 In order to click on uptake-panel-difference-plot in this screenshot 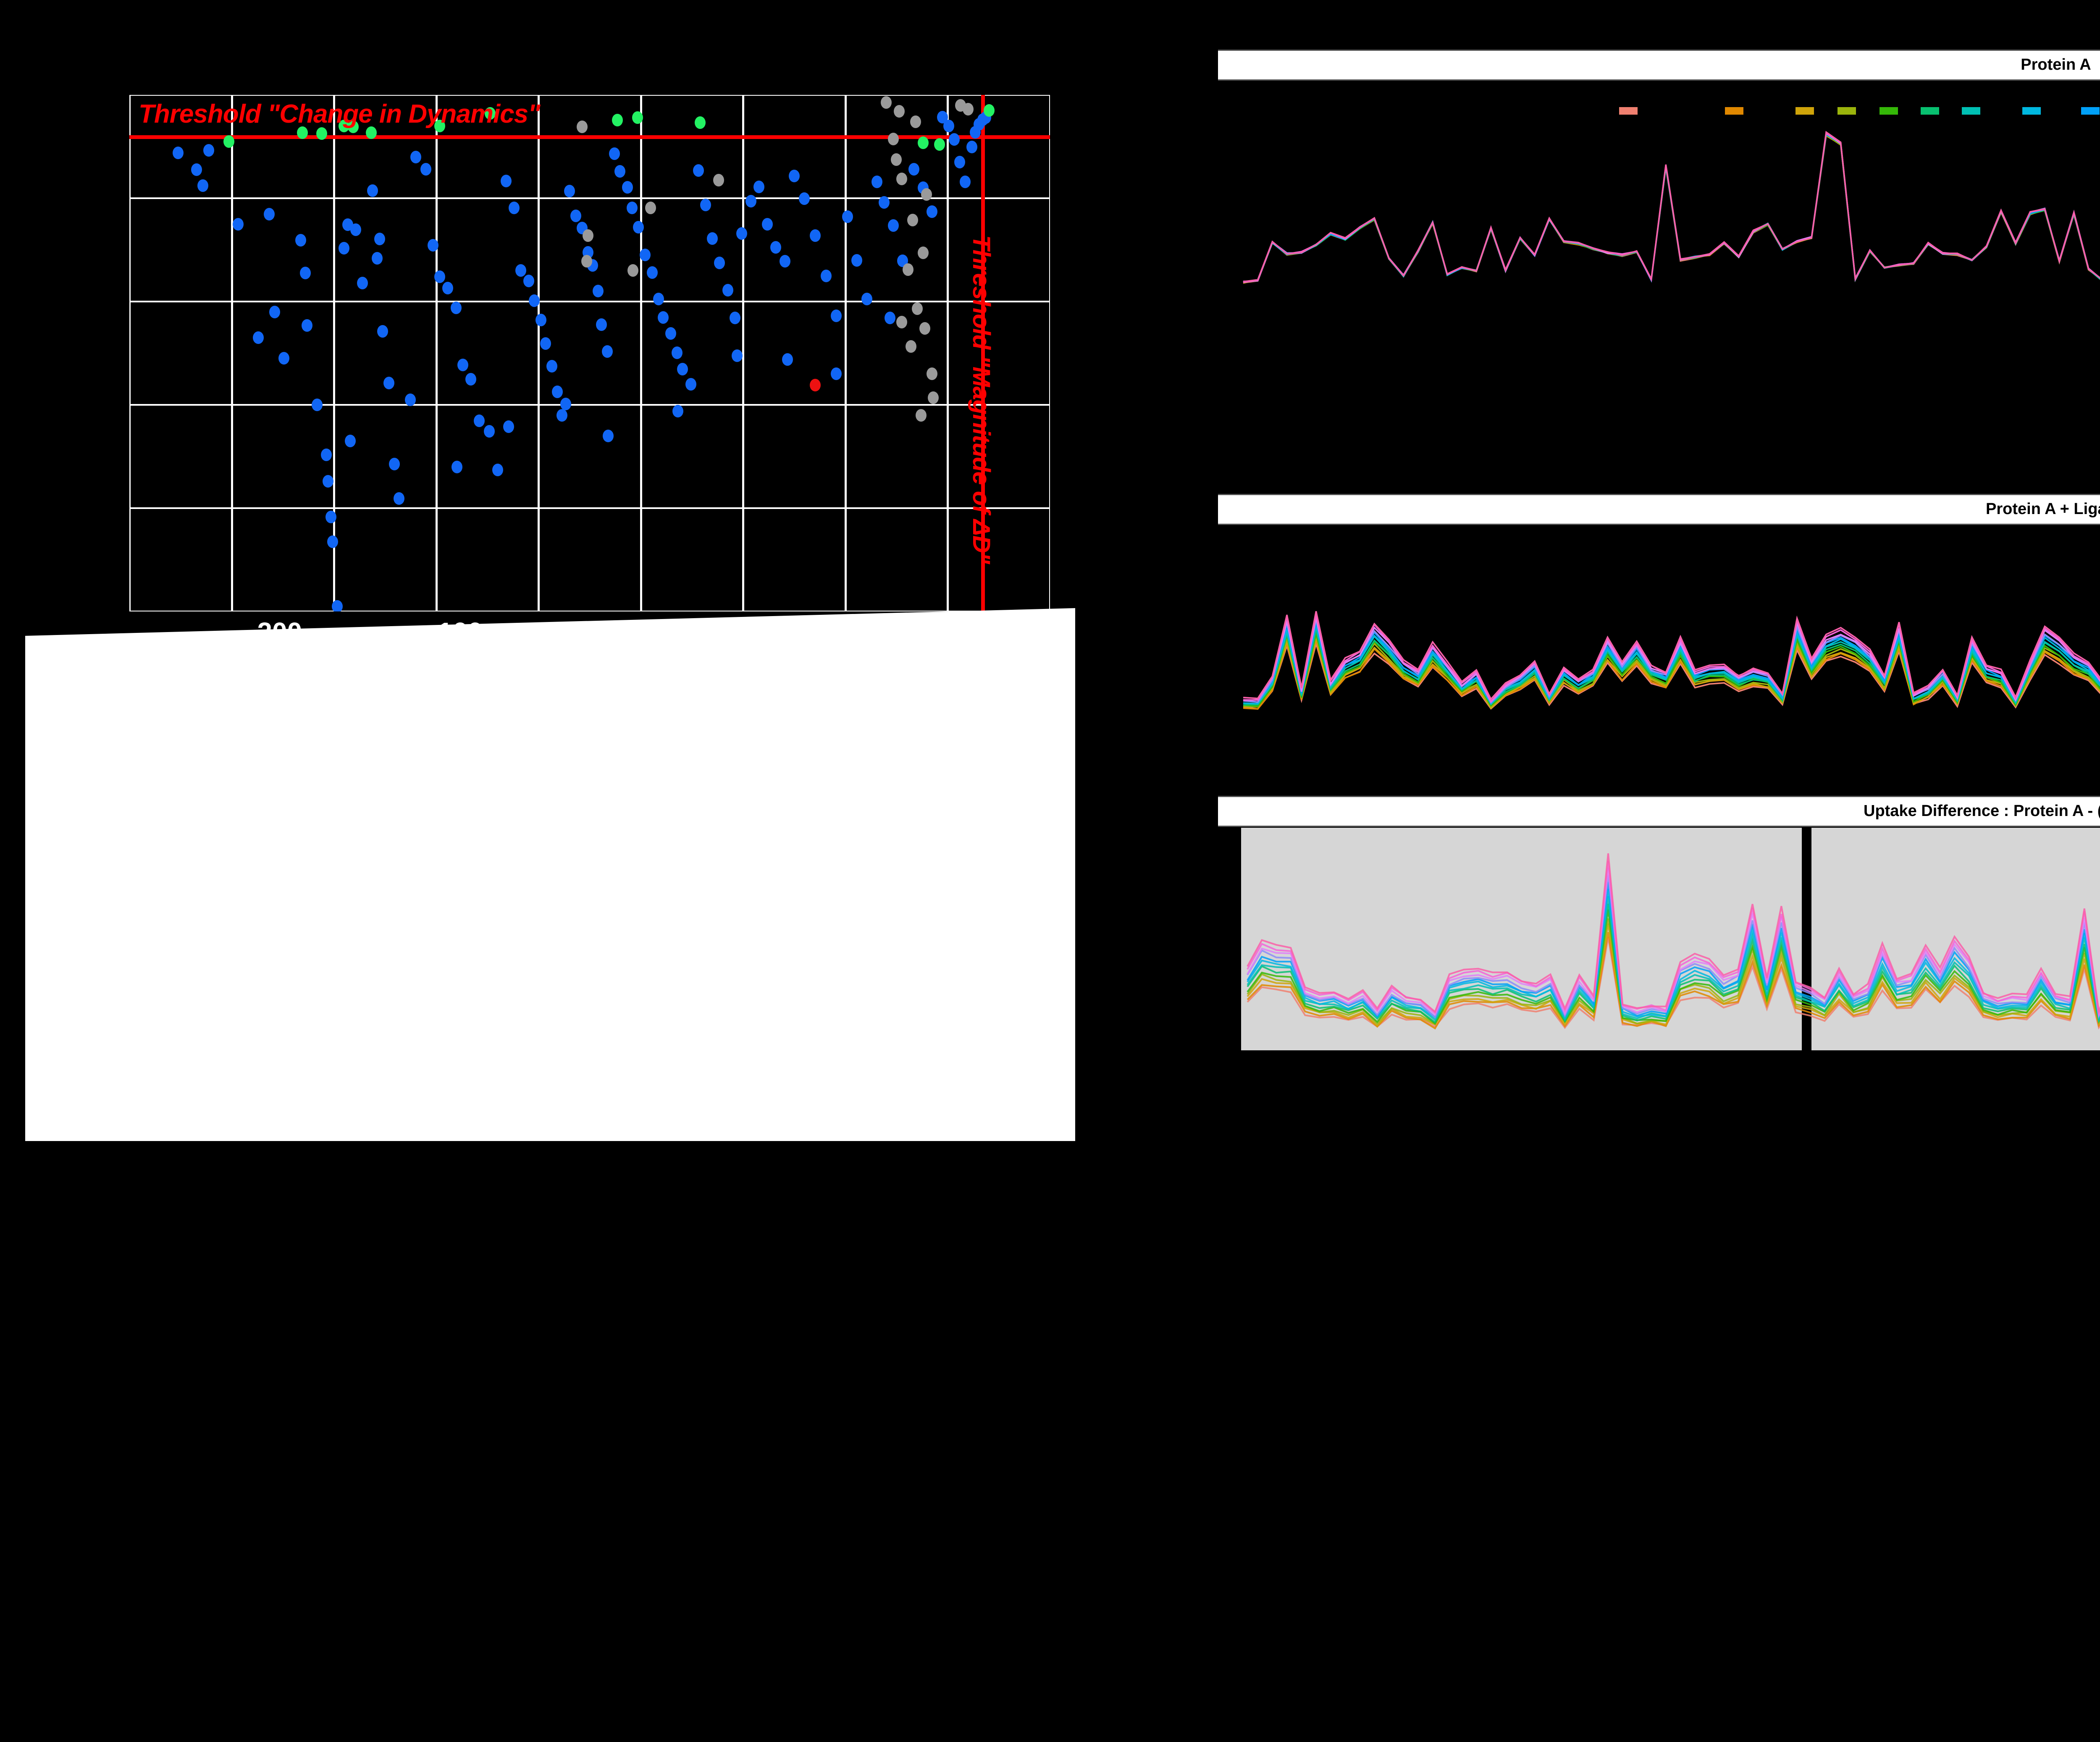, I will do `click(1659, 939)`.